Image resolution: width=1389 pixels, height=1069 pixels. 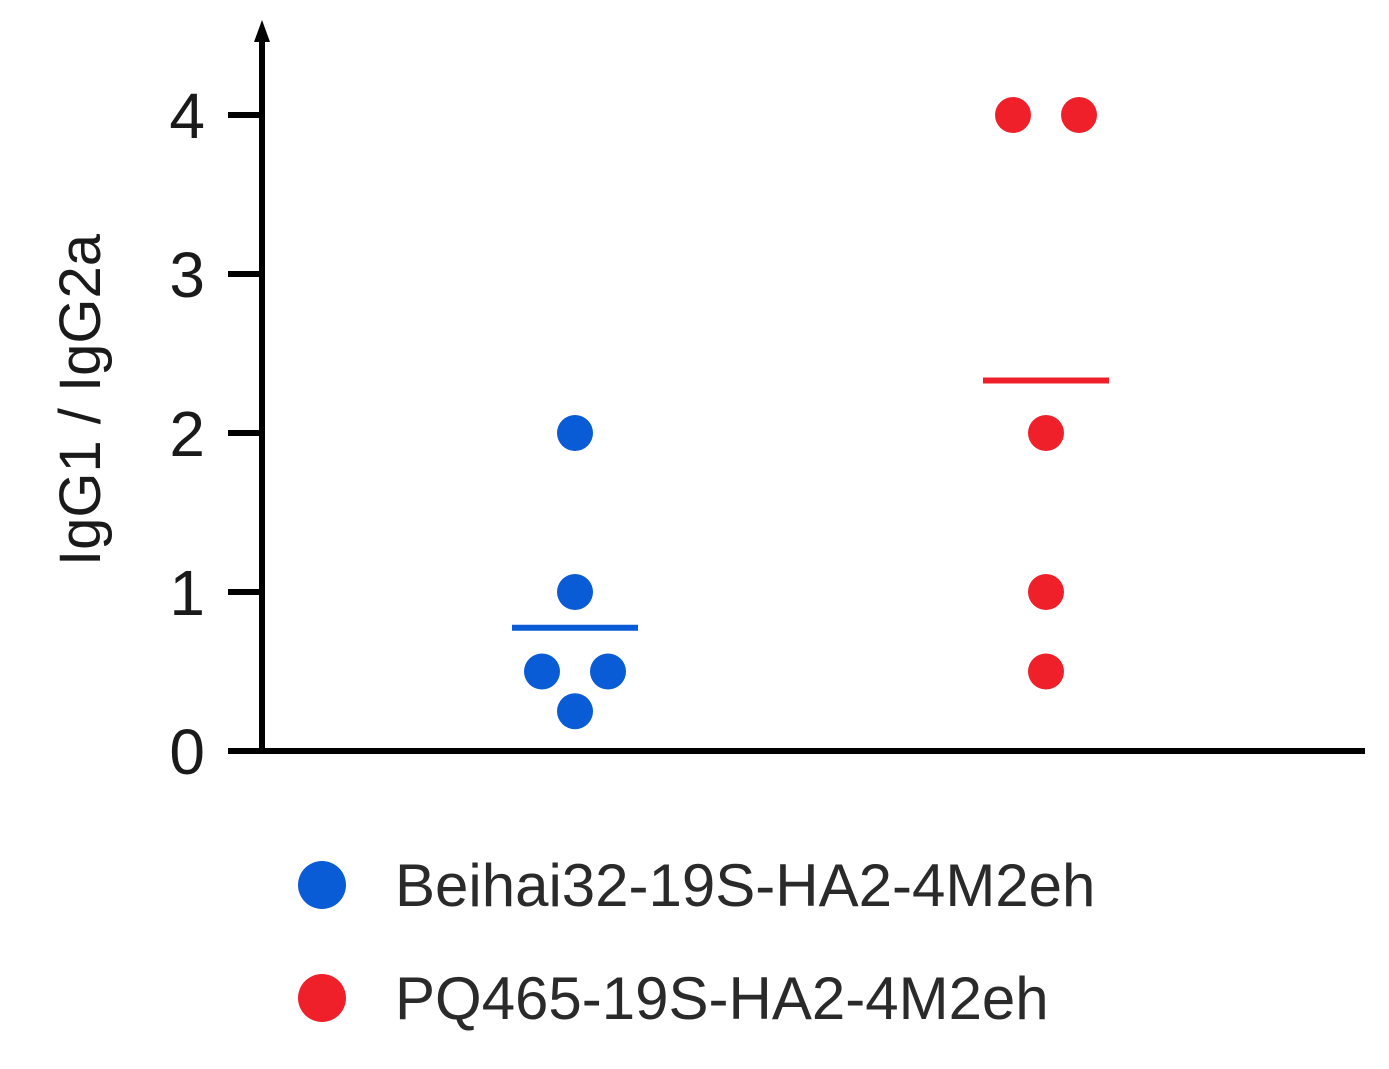 What do you see at coordinates (187, 593) in the screenshot?
I see `y-tick-label: 1` at bounding box center [187, 593].